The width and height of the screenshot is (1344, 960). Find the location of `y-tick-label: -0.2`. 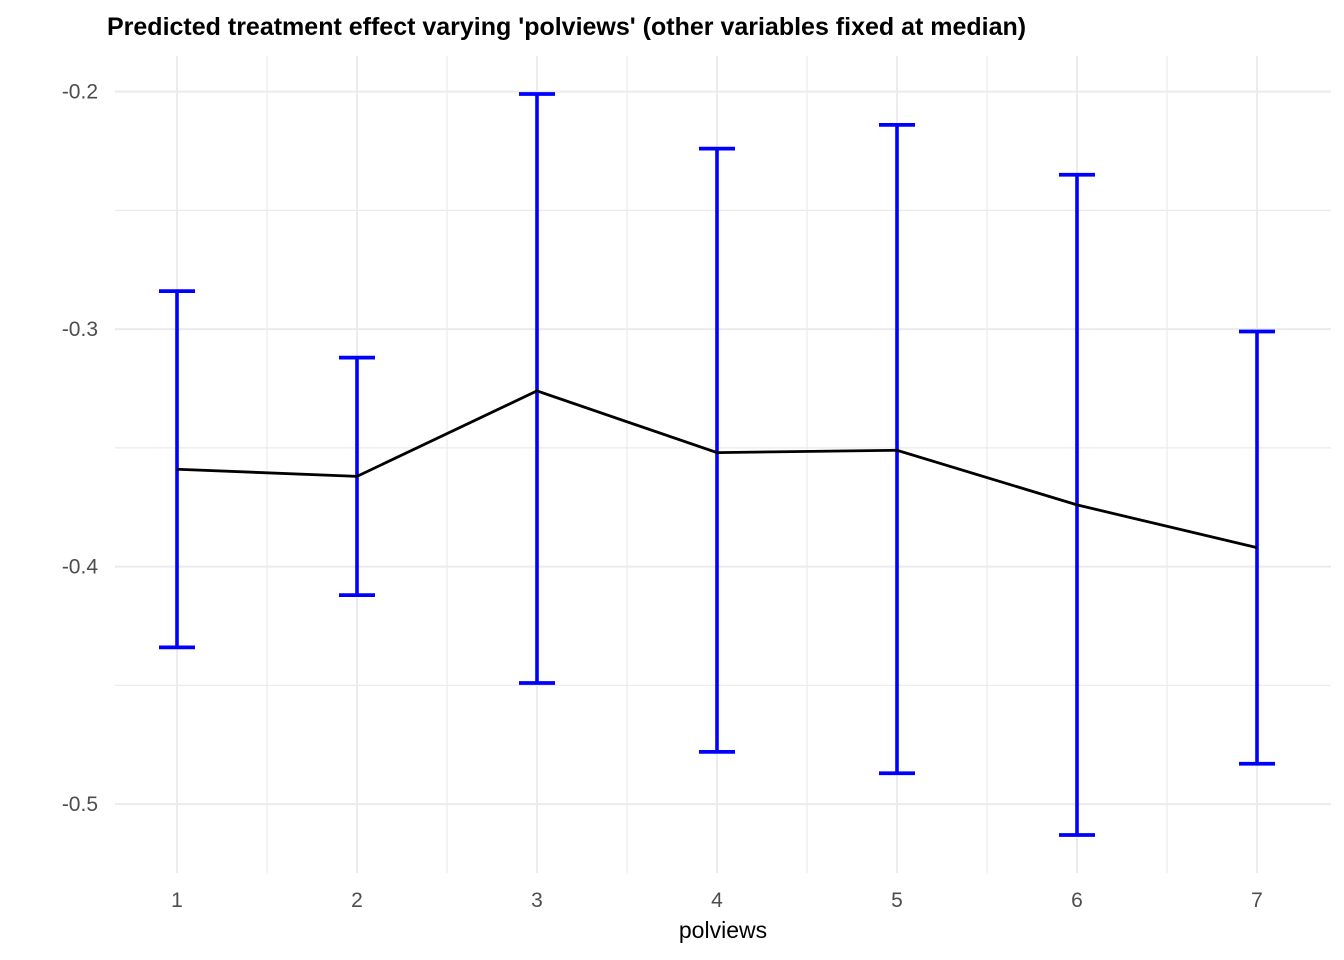

y-tick-label: -0.2 is located at coordinates (80, 92).